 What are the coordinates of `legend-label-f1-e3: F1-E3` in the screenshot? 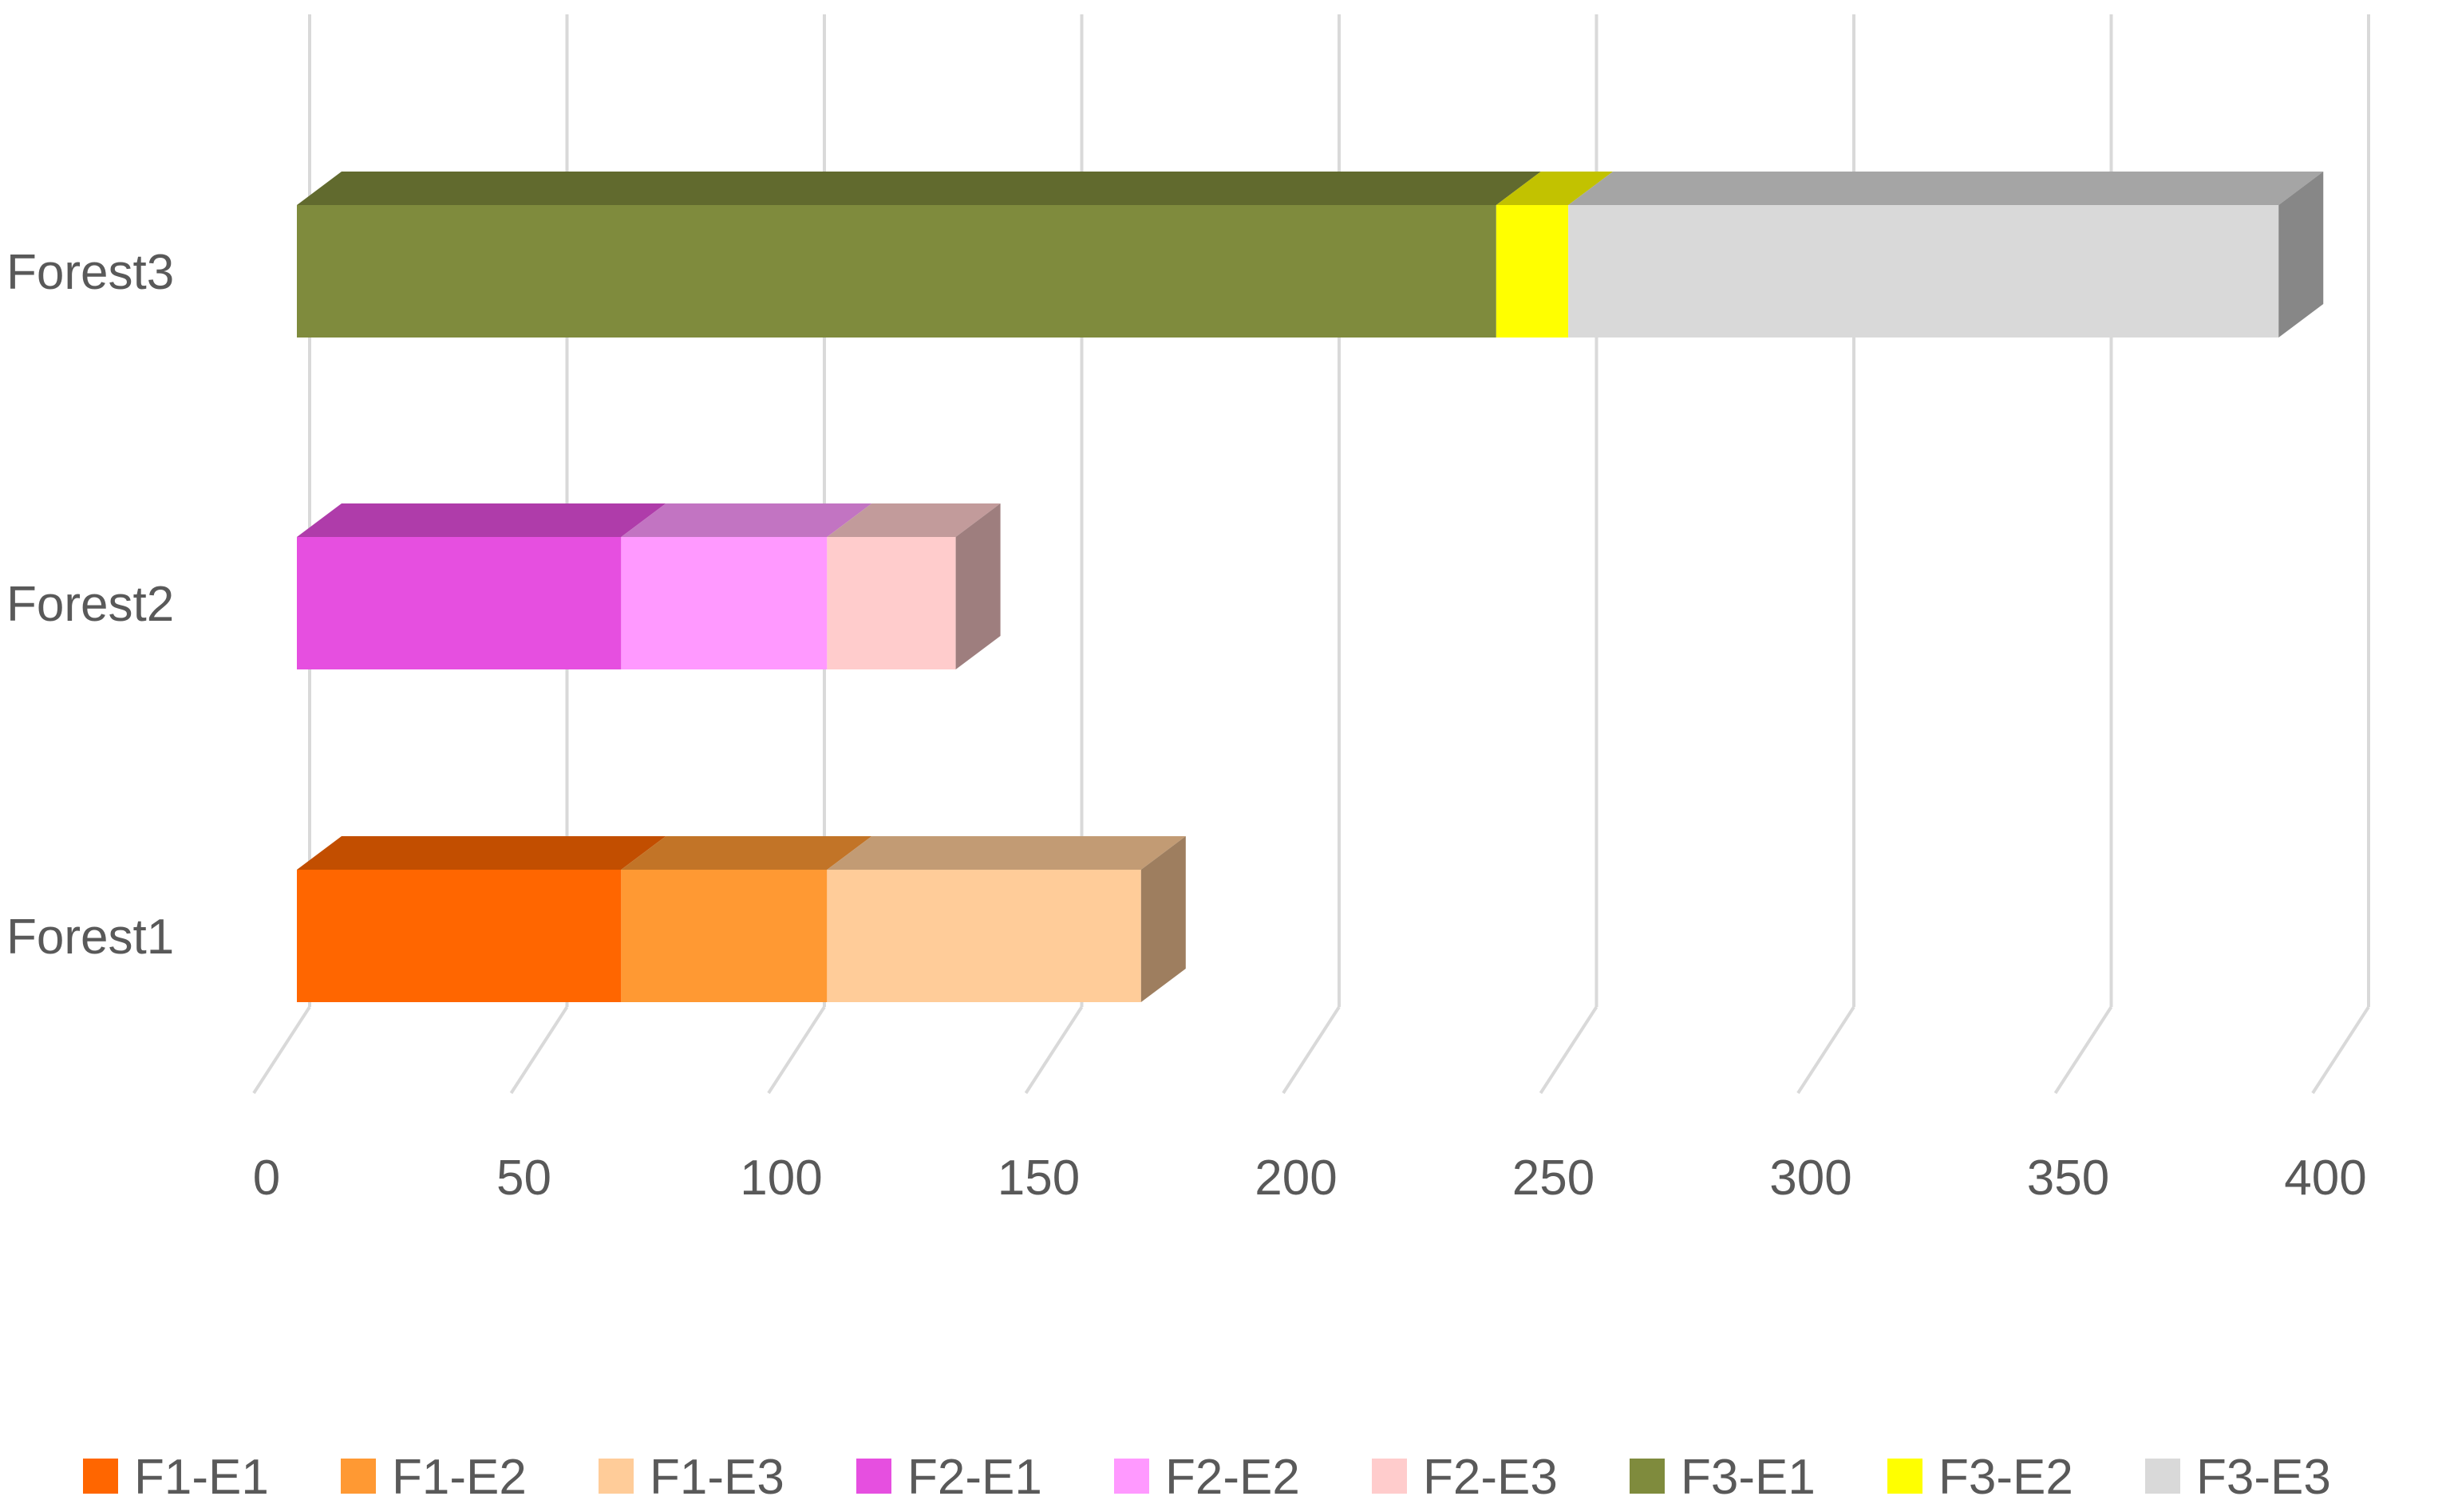 It's located at (717, 1477).